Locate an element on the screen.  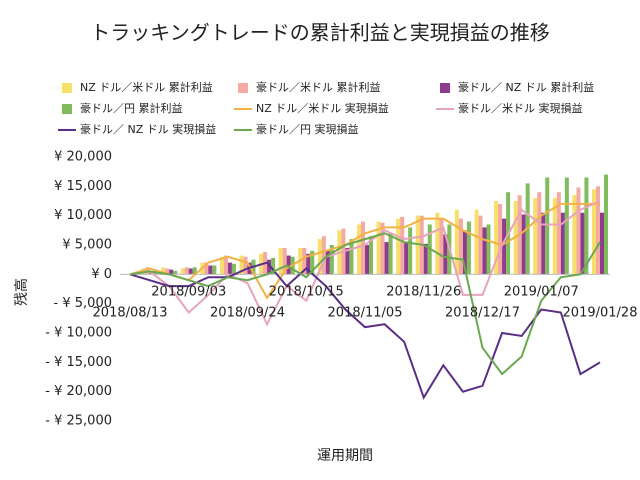
legend-label: NZ ドル／米ドル 実現損益 is located at coordinates (322, 108).